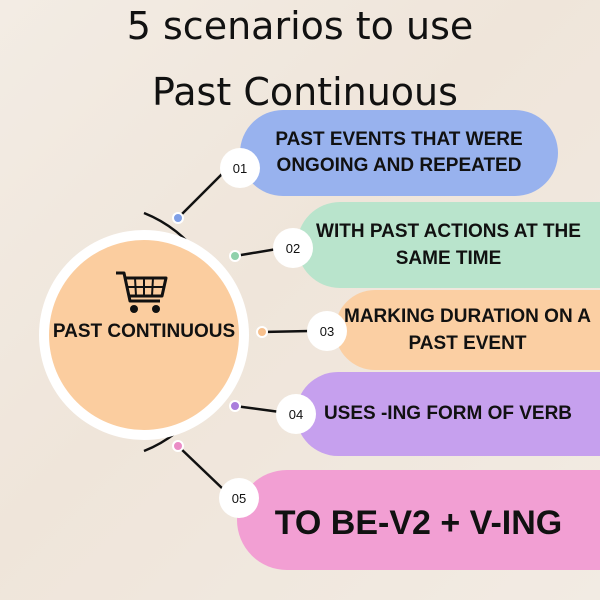 This screenshot has width=600, height=600. Describe the element at coordinates (327, 331) in the screenshot. I see `number-badge-3: 03` at that location.